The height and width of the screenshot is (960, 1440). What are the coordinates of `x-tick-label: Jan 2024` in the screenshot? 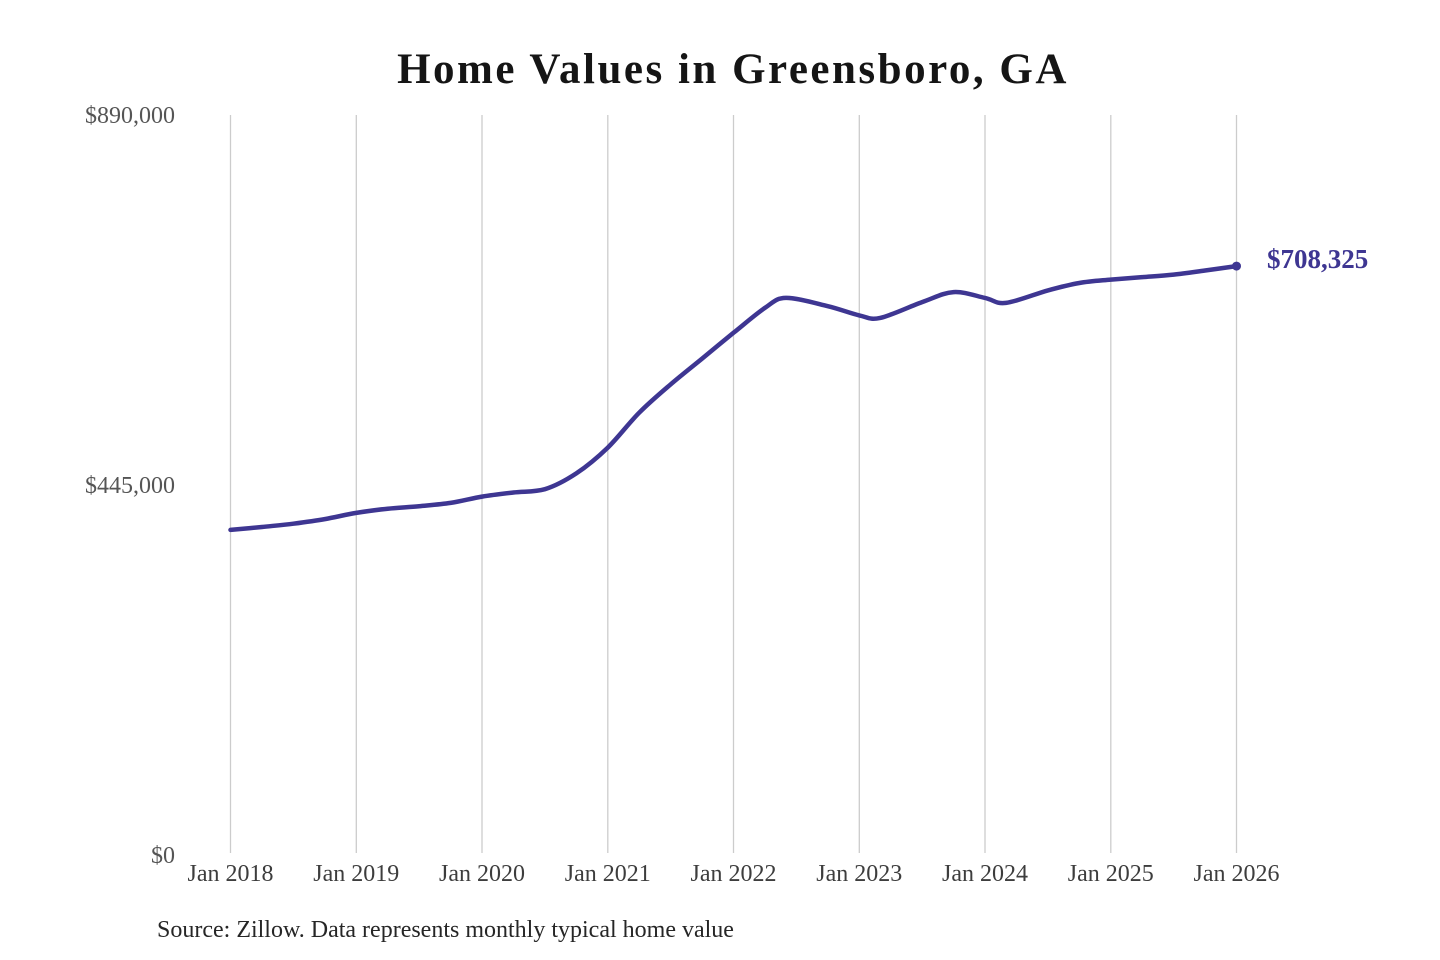 It's located at (985, 874).